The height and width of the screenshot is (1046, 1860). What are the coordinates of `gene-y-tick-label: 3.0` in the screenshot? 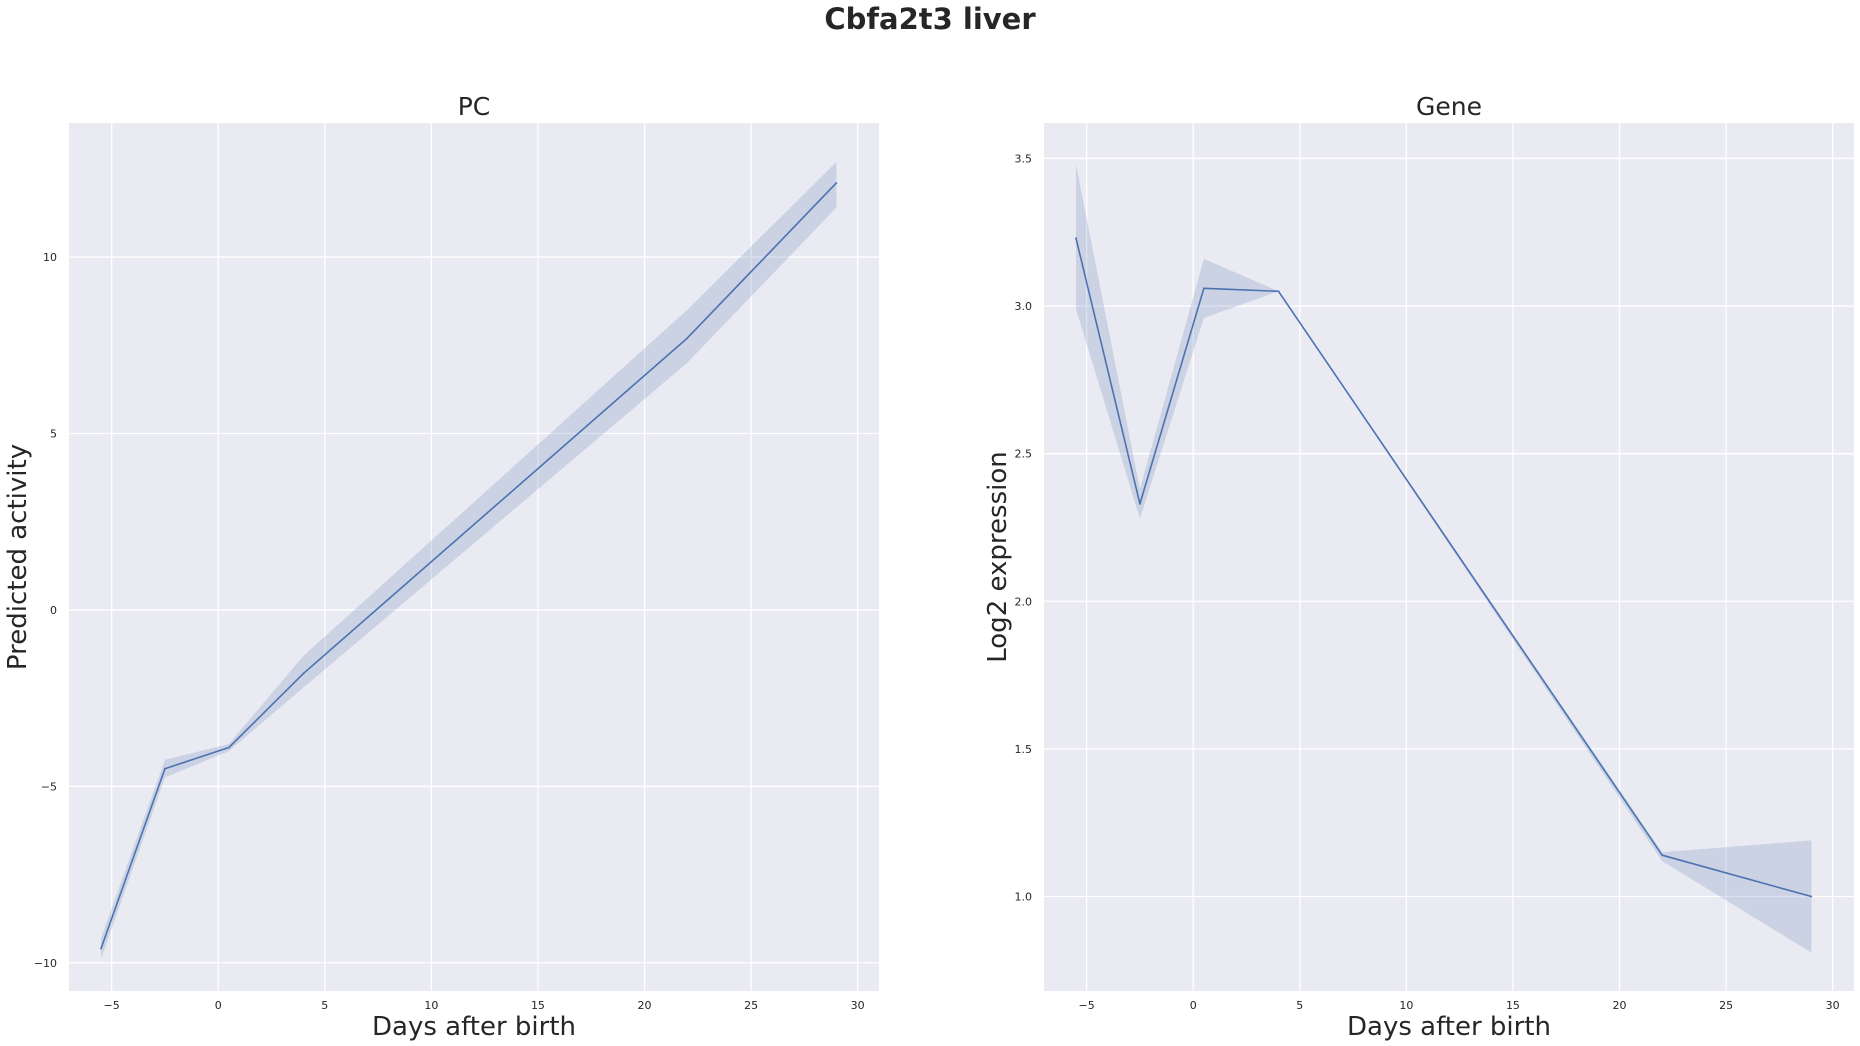 It's located at (1024, 306).